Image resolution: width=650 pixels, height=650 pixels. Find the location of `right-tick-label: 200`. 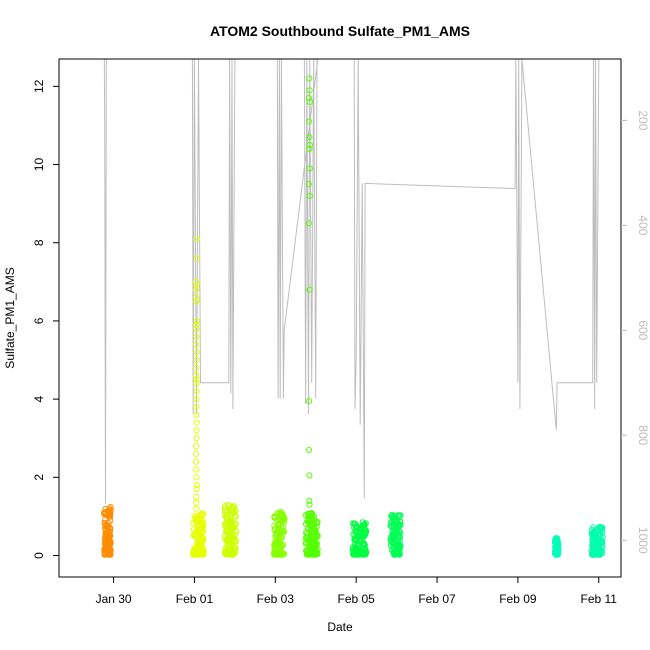

right-tick-label: 200 is located at coordinates (643, 120).